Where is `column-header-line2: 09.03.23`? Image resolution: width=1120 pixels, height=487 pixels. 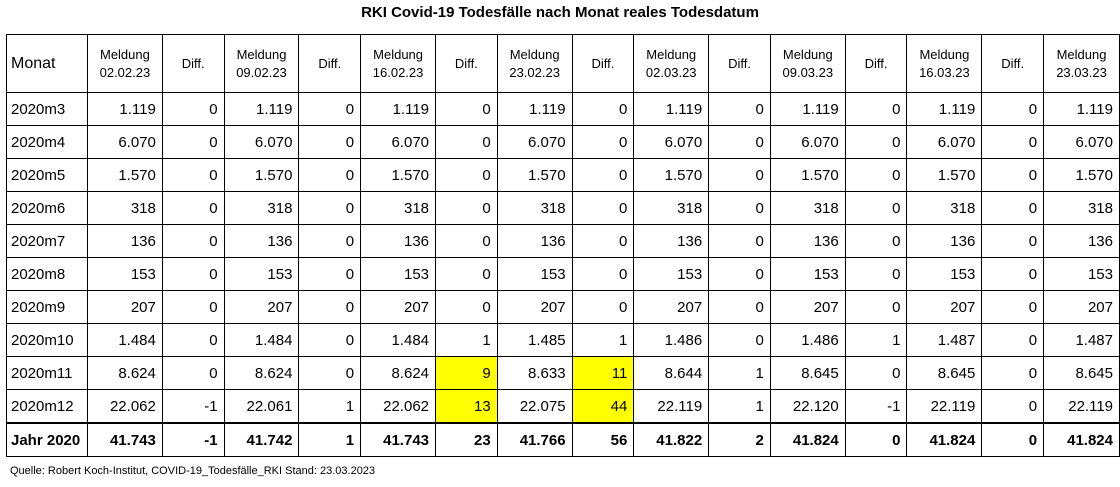
column-header-line2: 09.03.23 is located at coordinates (808, 72).